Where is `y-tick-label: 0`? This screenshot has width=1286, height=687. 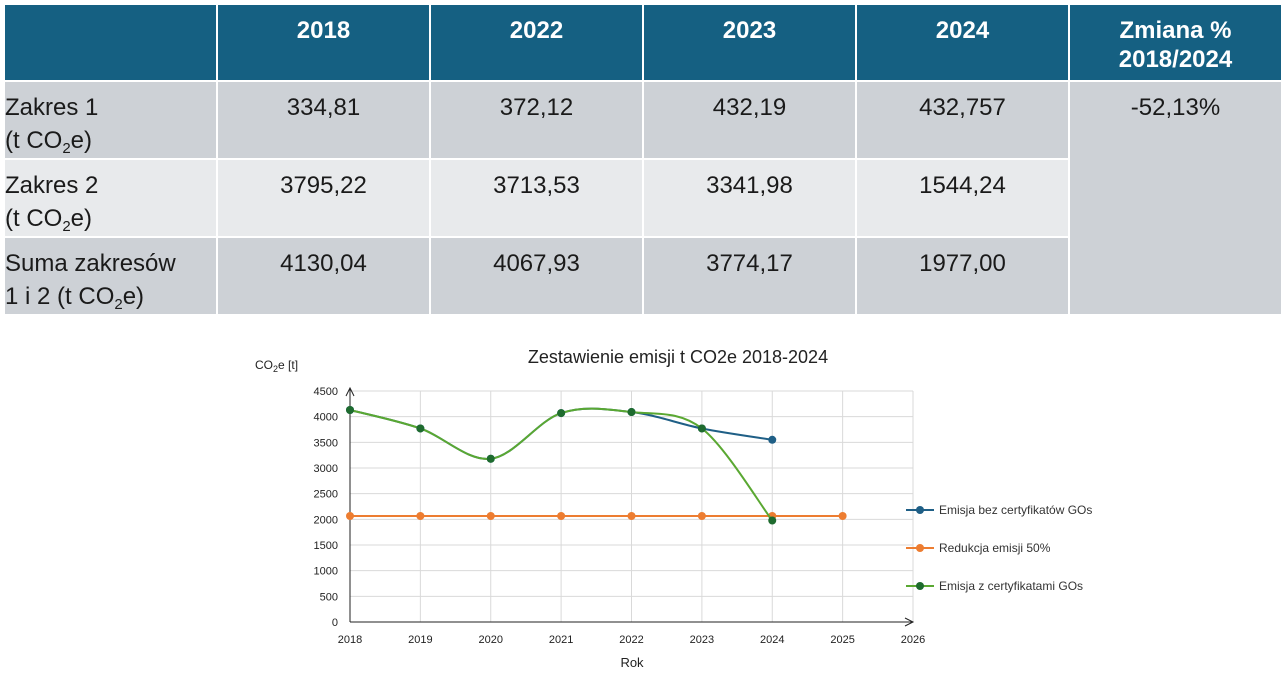 y-tick-label: 0 is located at coordinates (335, 623).